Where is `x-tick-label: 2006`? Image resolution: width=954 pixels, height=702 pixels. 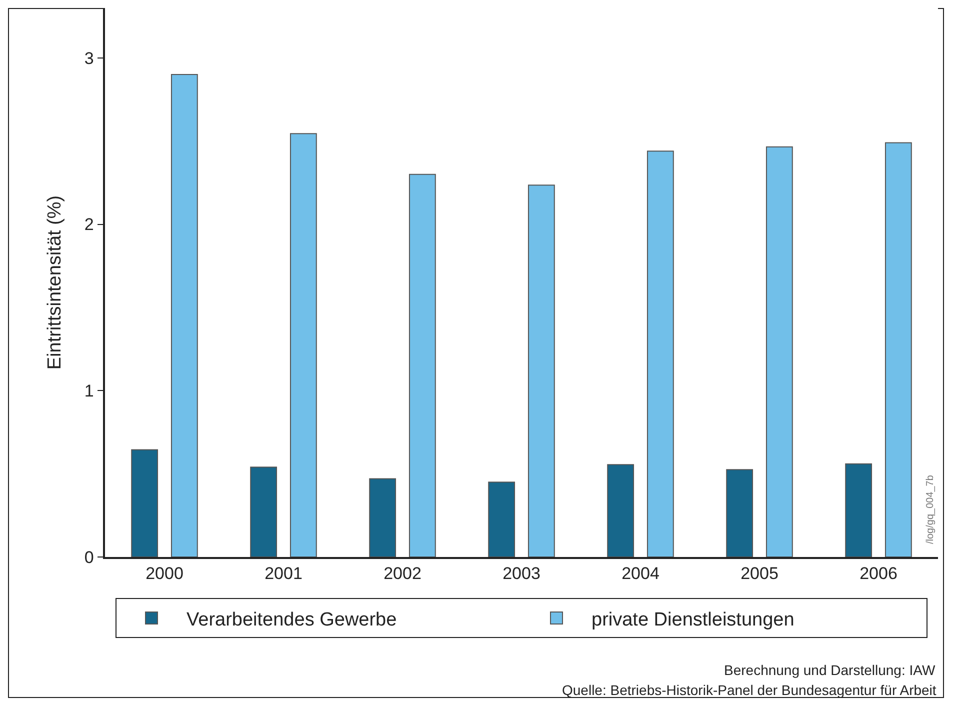 x-tick-label: 2006 is located at coordinates (879, 574).